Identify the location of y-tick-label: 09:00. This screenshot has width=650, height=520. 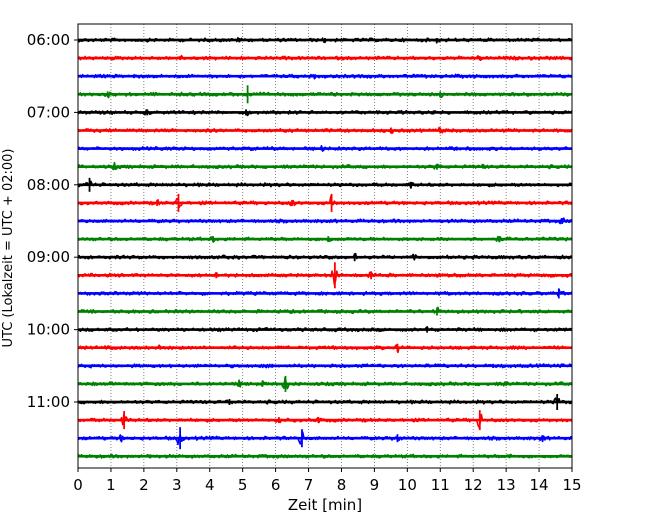
(48, 257).